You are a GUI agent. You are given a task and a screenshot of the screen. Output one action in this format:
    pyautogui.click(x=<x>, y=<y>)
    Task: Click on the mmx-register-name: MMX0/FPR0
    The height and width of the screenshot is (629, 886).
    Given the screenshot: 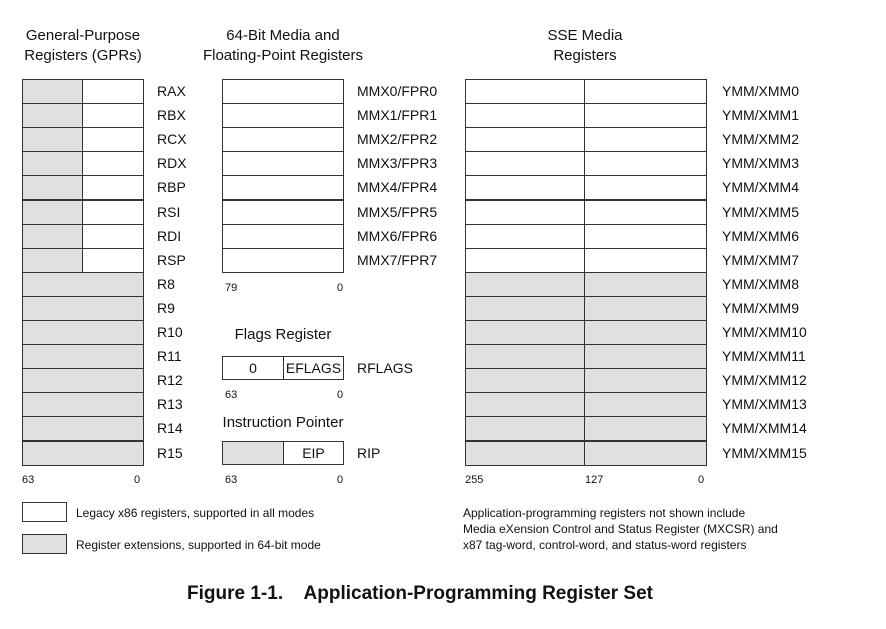 What is the action you would take?
    pyautogui.click(x=397, y=91)
    